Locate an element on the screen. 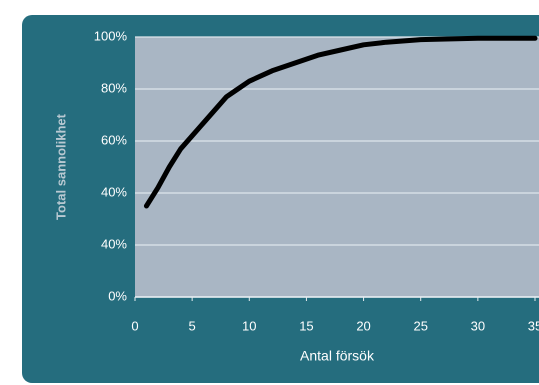 The image size is (539, 385). x-tick-label: 20 is located at coordinates (363, 325).